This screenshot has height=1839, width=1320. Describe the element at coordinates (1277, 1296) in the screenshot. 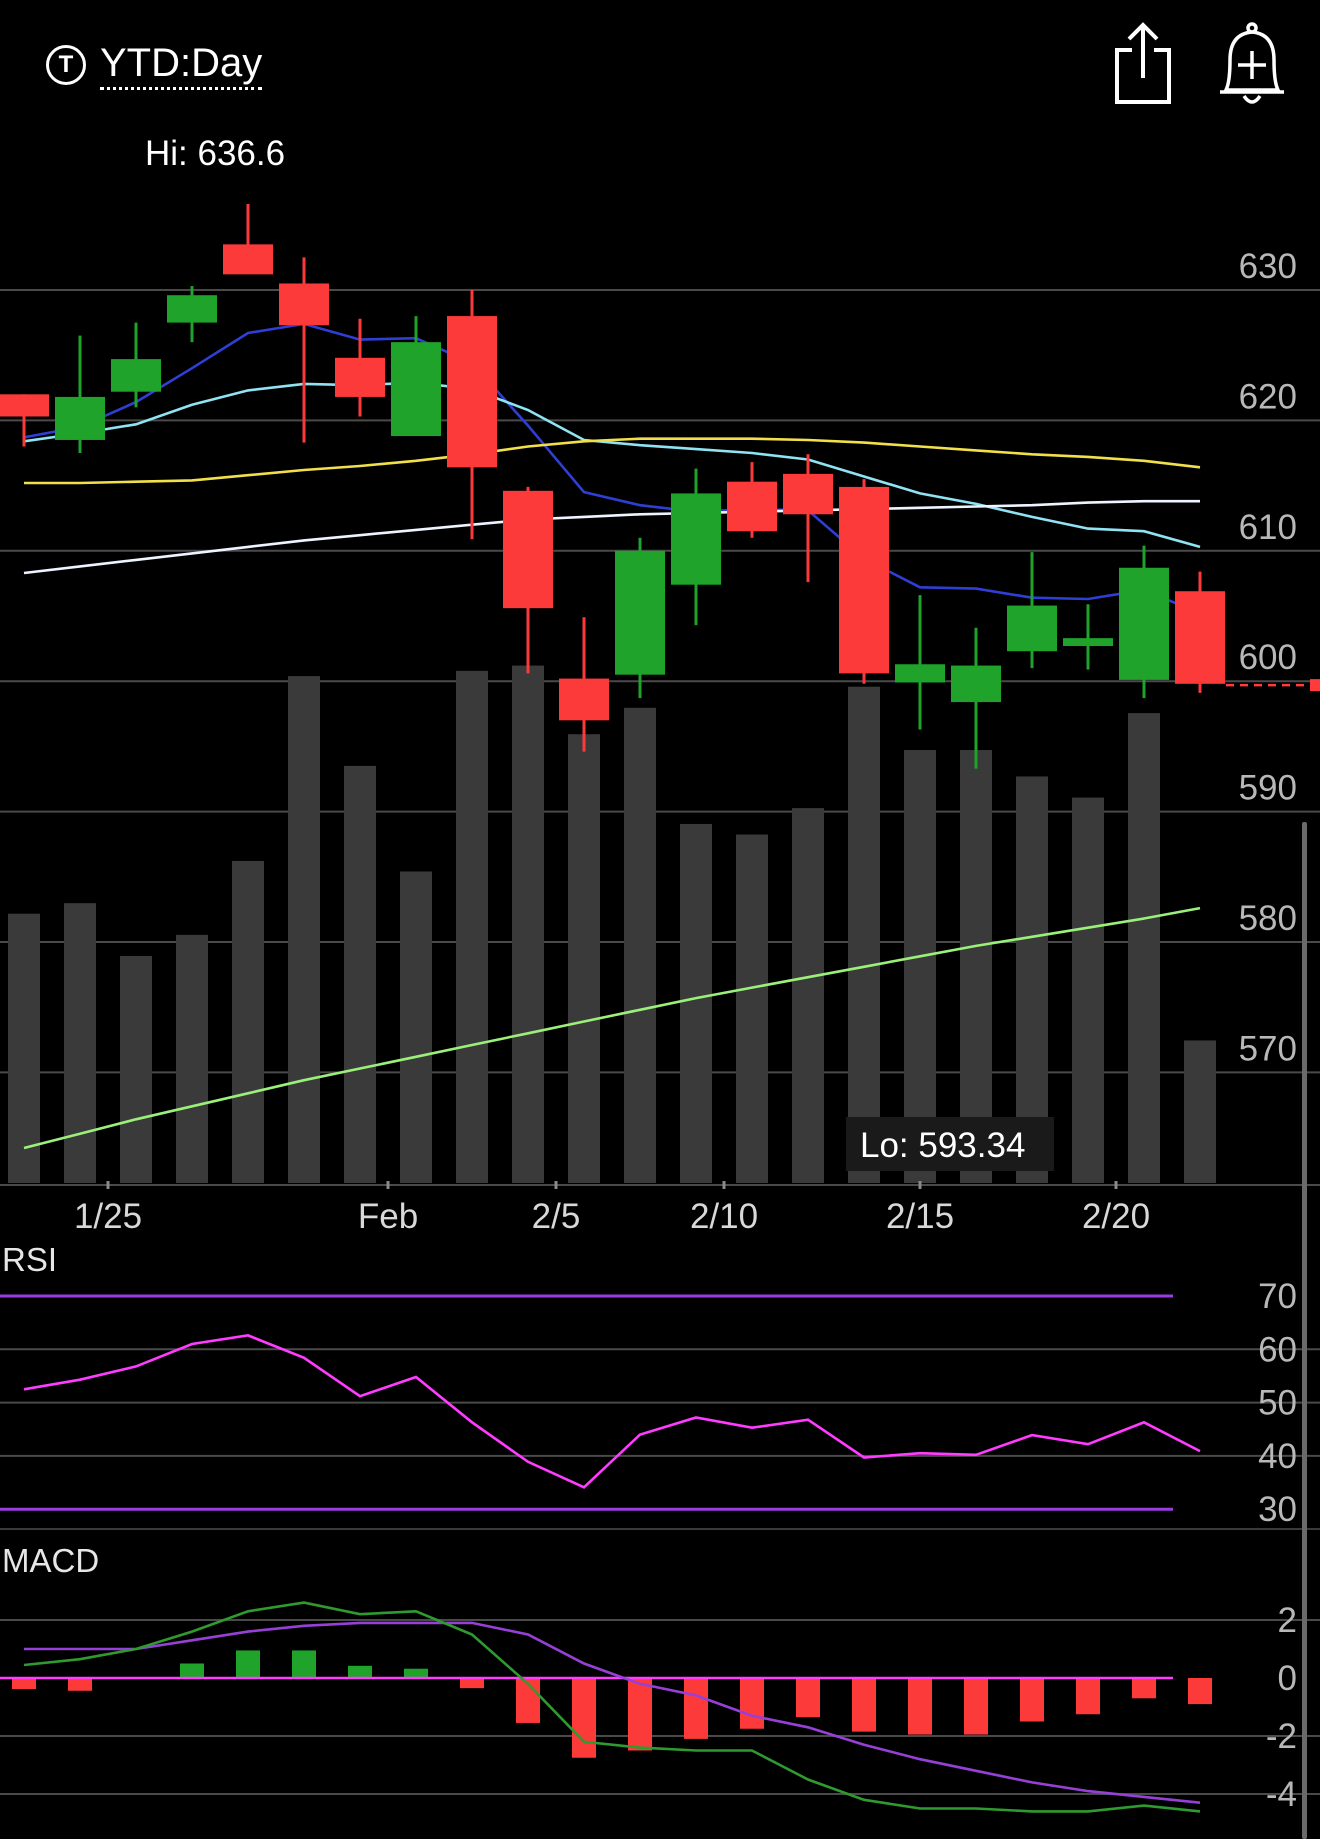

I see `rsi-tick-label: 70` at that location.